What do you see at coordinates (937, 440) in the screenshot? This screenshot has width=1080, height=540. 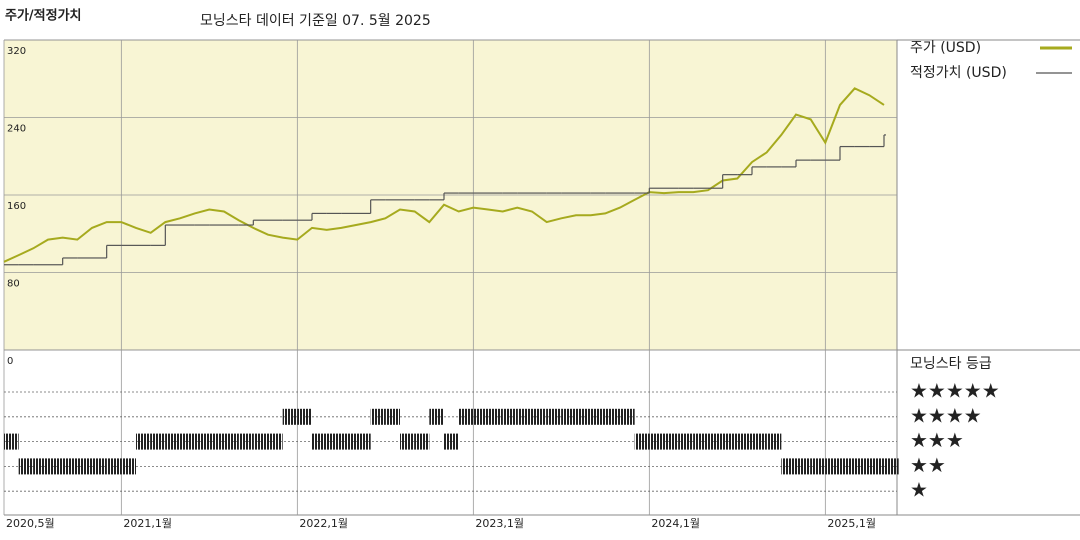 I see `rating-legend-stars: ★★★` at bounding box center [937, 440].